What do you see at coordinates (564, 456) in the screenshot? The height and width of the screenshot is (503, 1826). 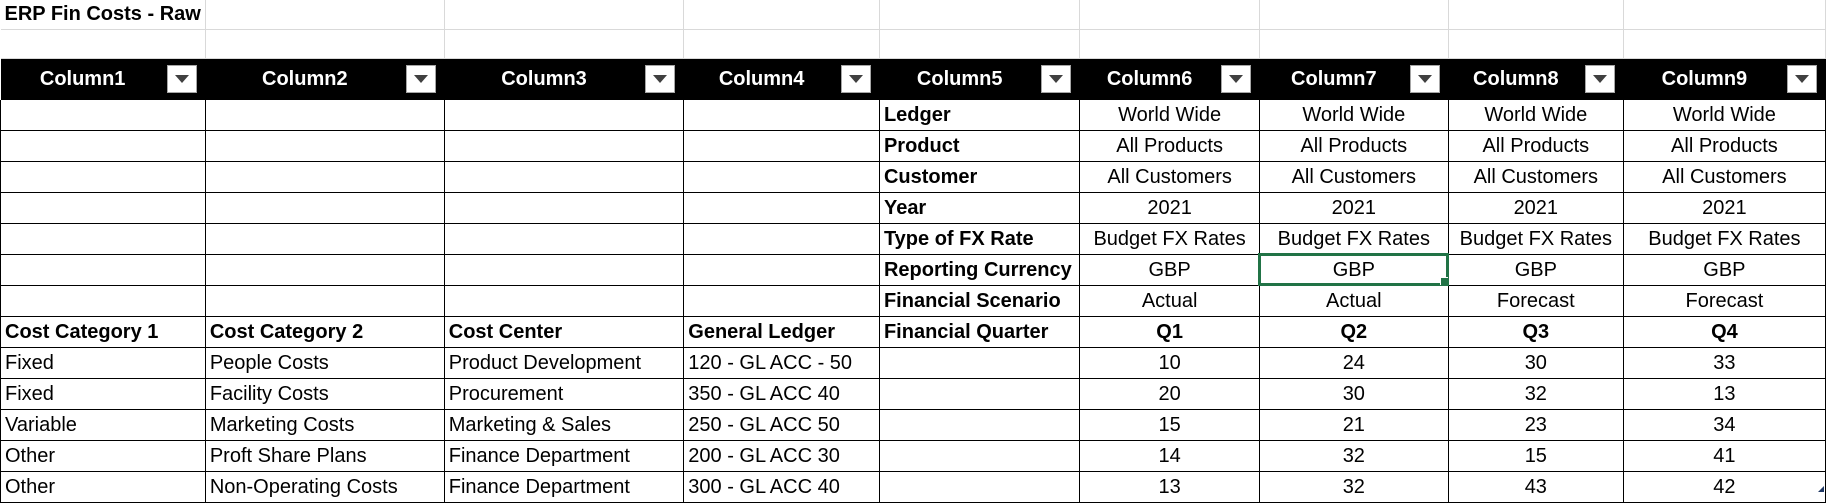 I see `cost-center-cell: Finance Department` at bounding box center [564, 456].